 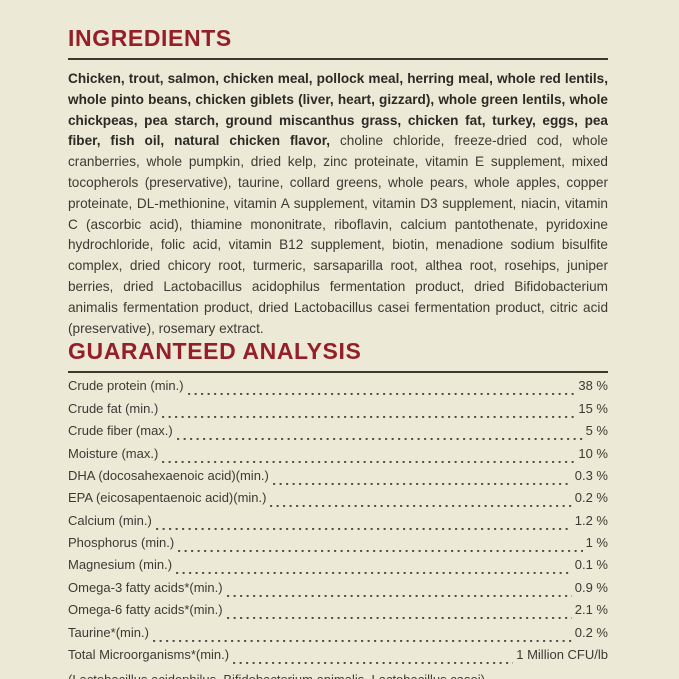 What do you see at coordinates (121, 543) in the screenshot?
I see `analysis-row-label: Phosphorus (min.)` at bounding box center [121, 543].